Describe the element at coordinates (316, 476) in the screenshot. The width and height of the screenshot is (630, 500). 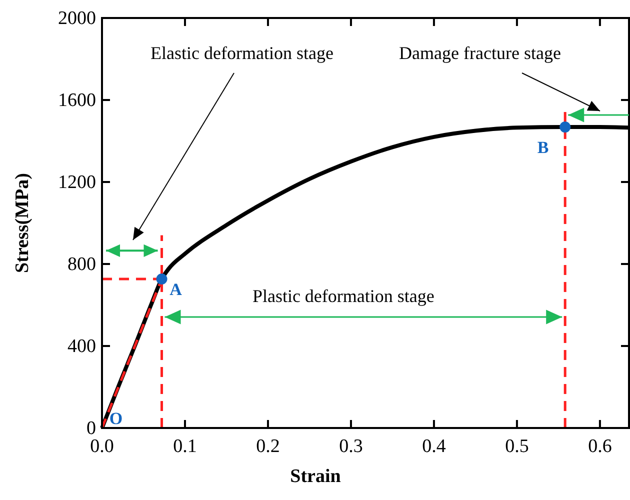
I see `x-axis-title: Strain` at that location.